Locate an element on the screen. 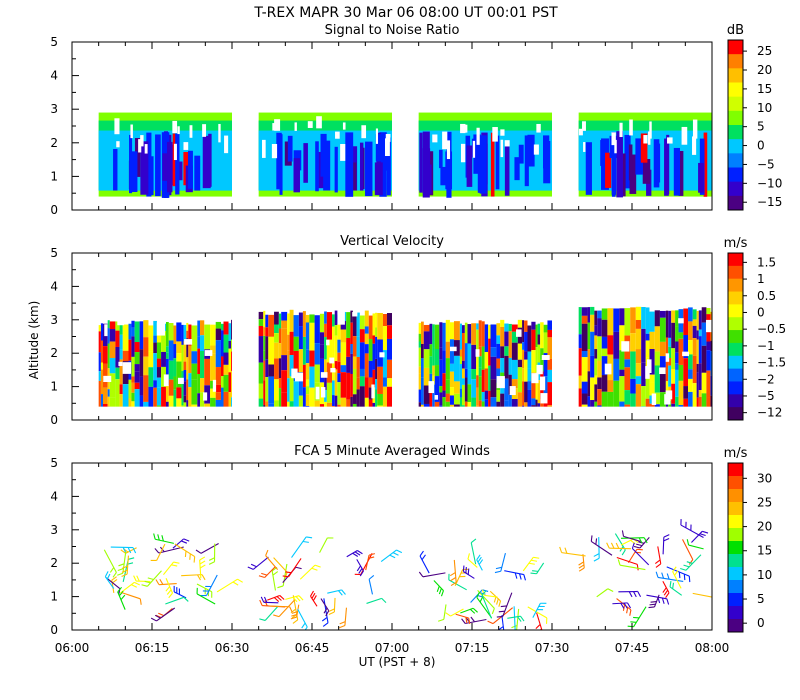  ytick-label-winds-4: 4 is located at coordinates (54, 496).